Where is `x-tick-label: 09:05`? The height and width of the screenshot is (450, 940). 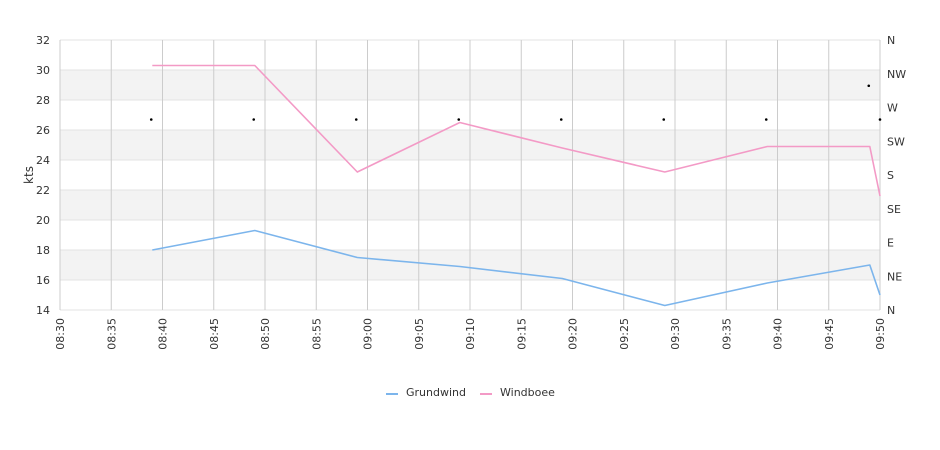 x-tick-label: 09:05 is located at coordinates (419, 334).